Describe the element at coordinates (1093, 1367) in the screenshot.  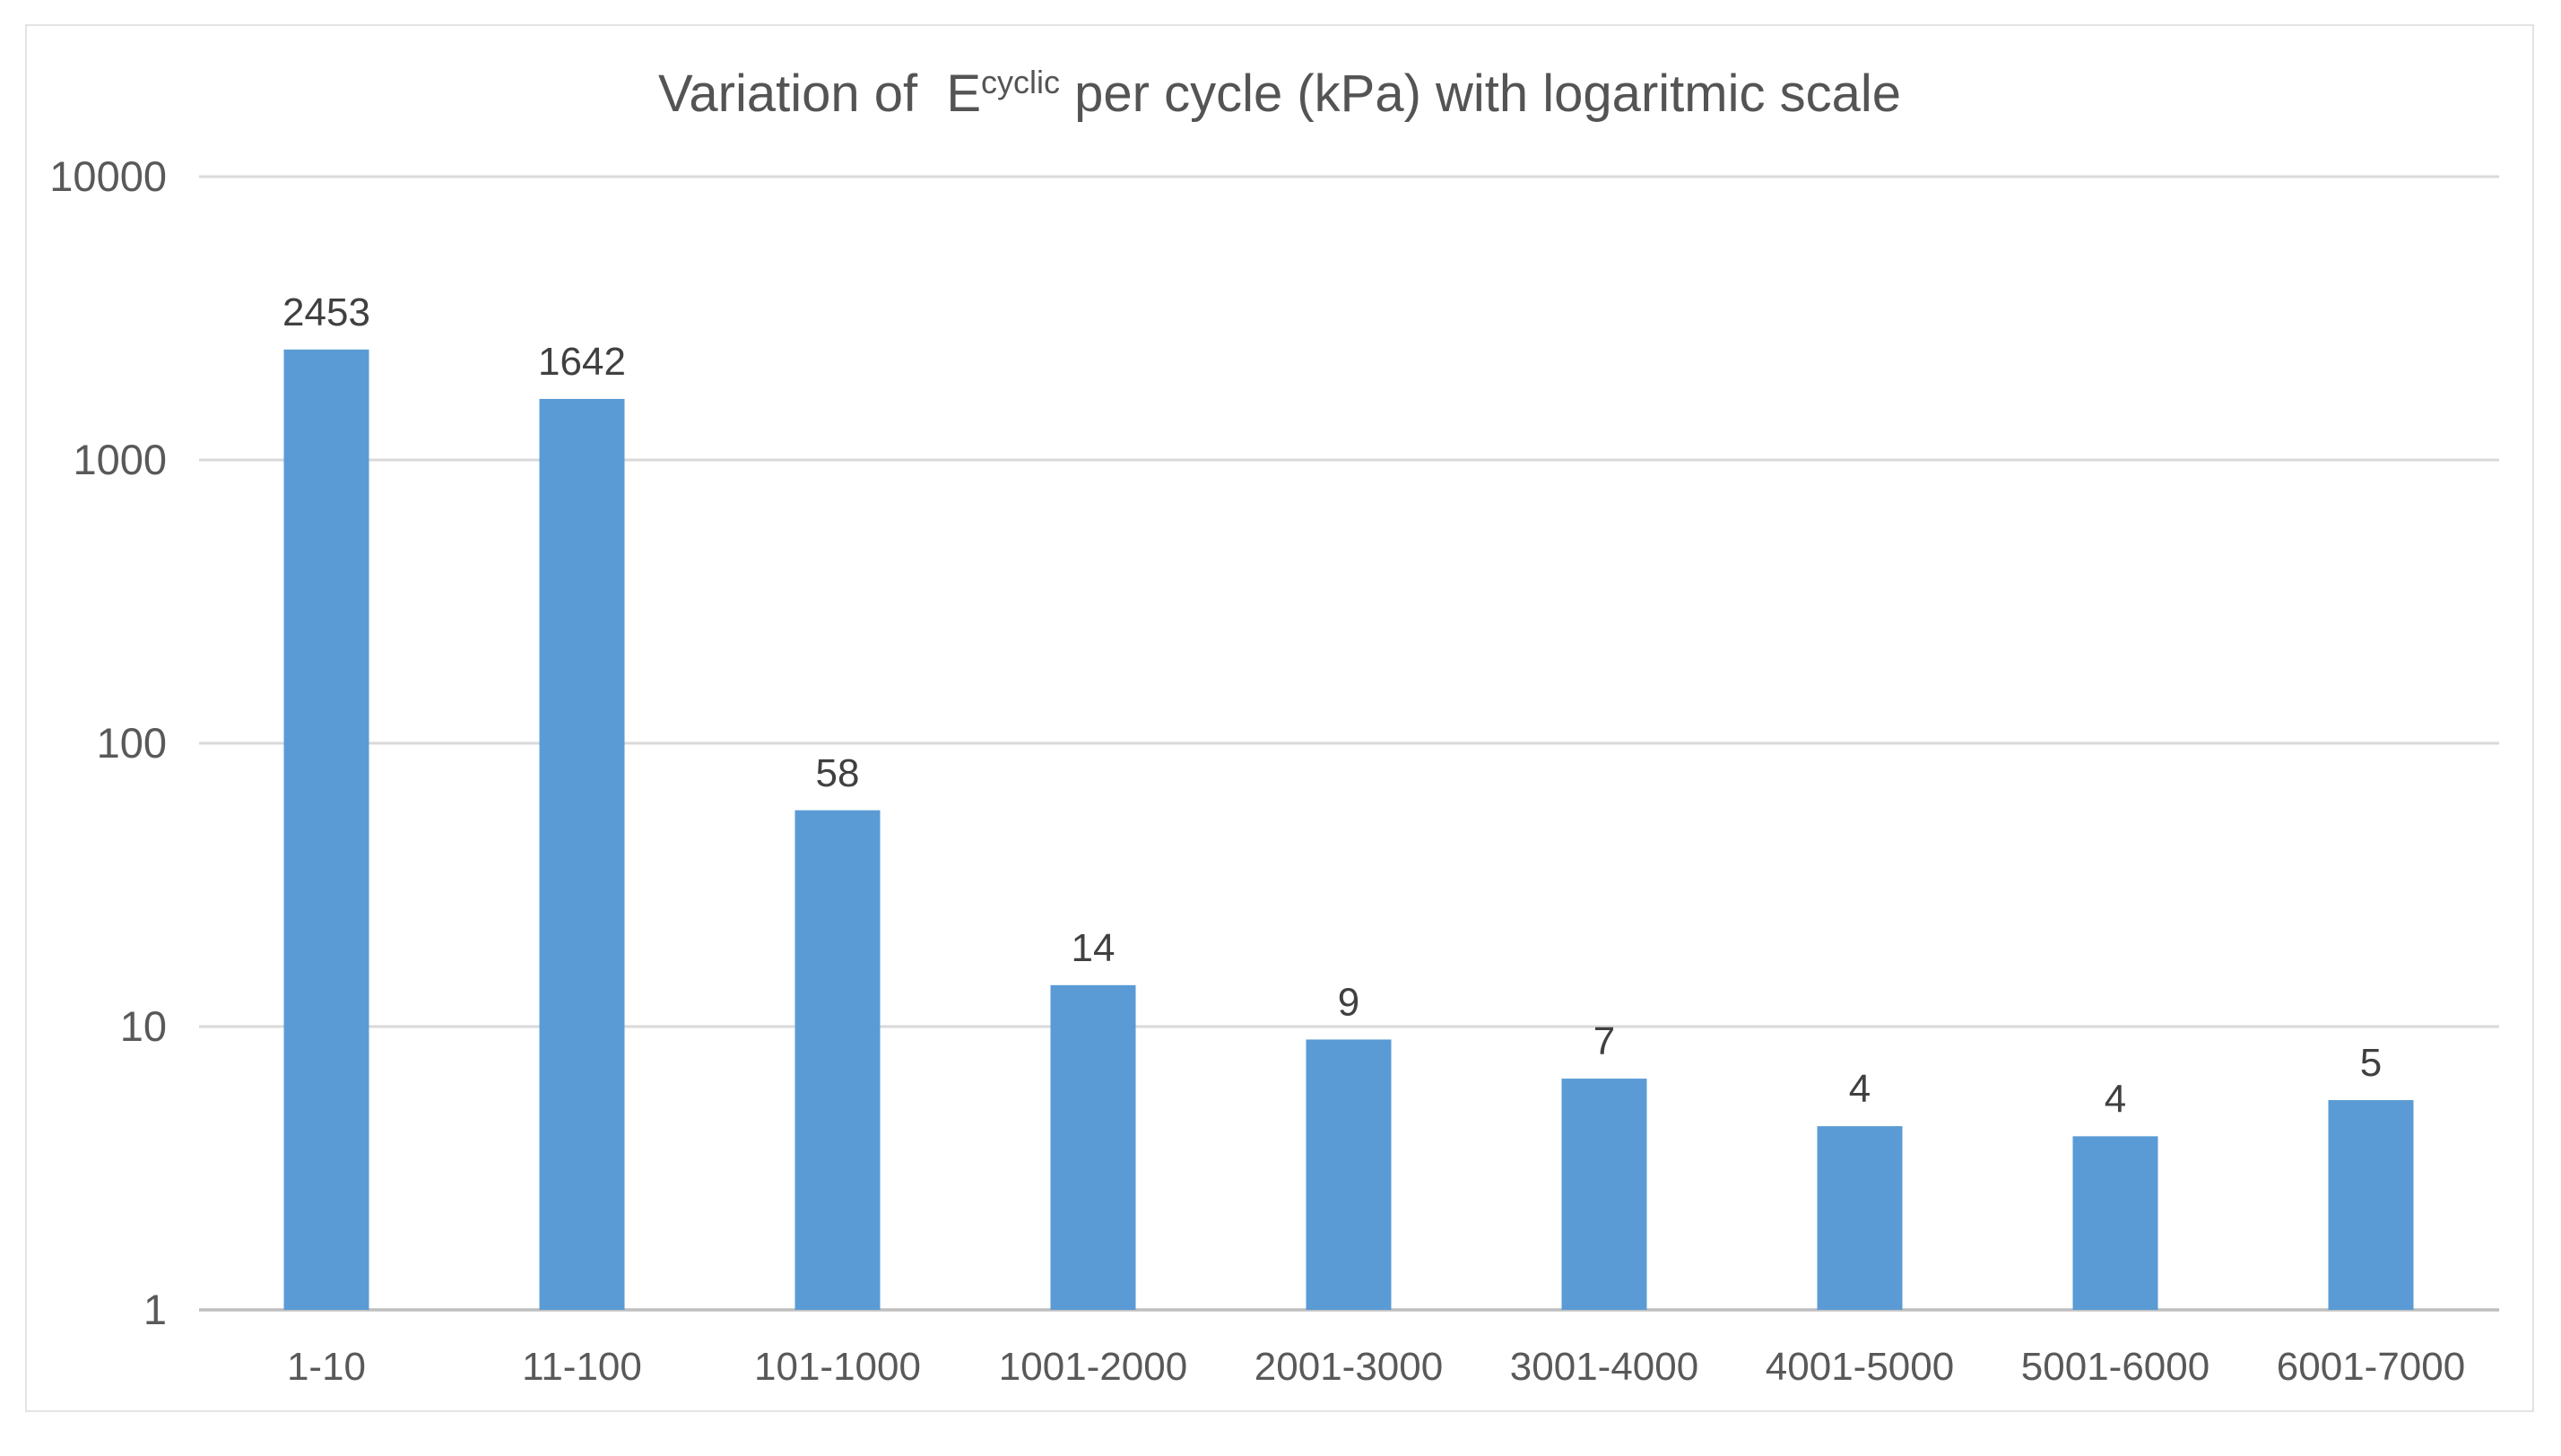
I see `x-tick-label: 1001-2000` at that location.